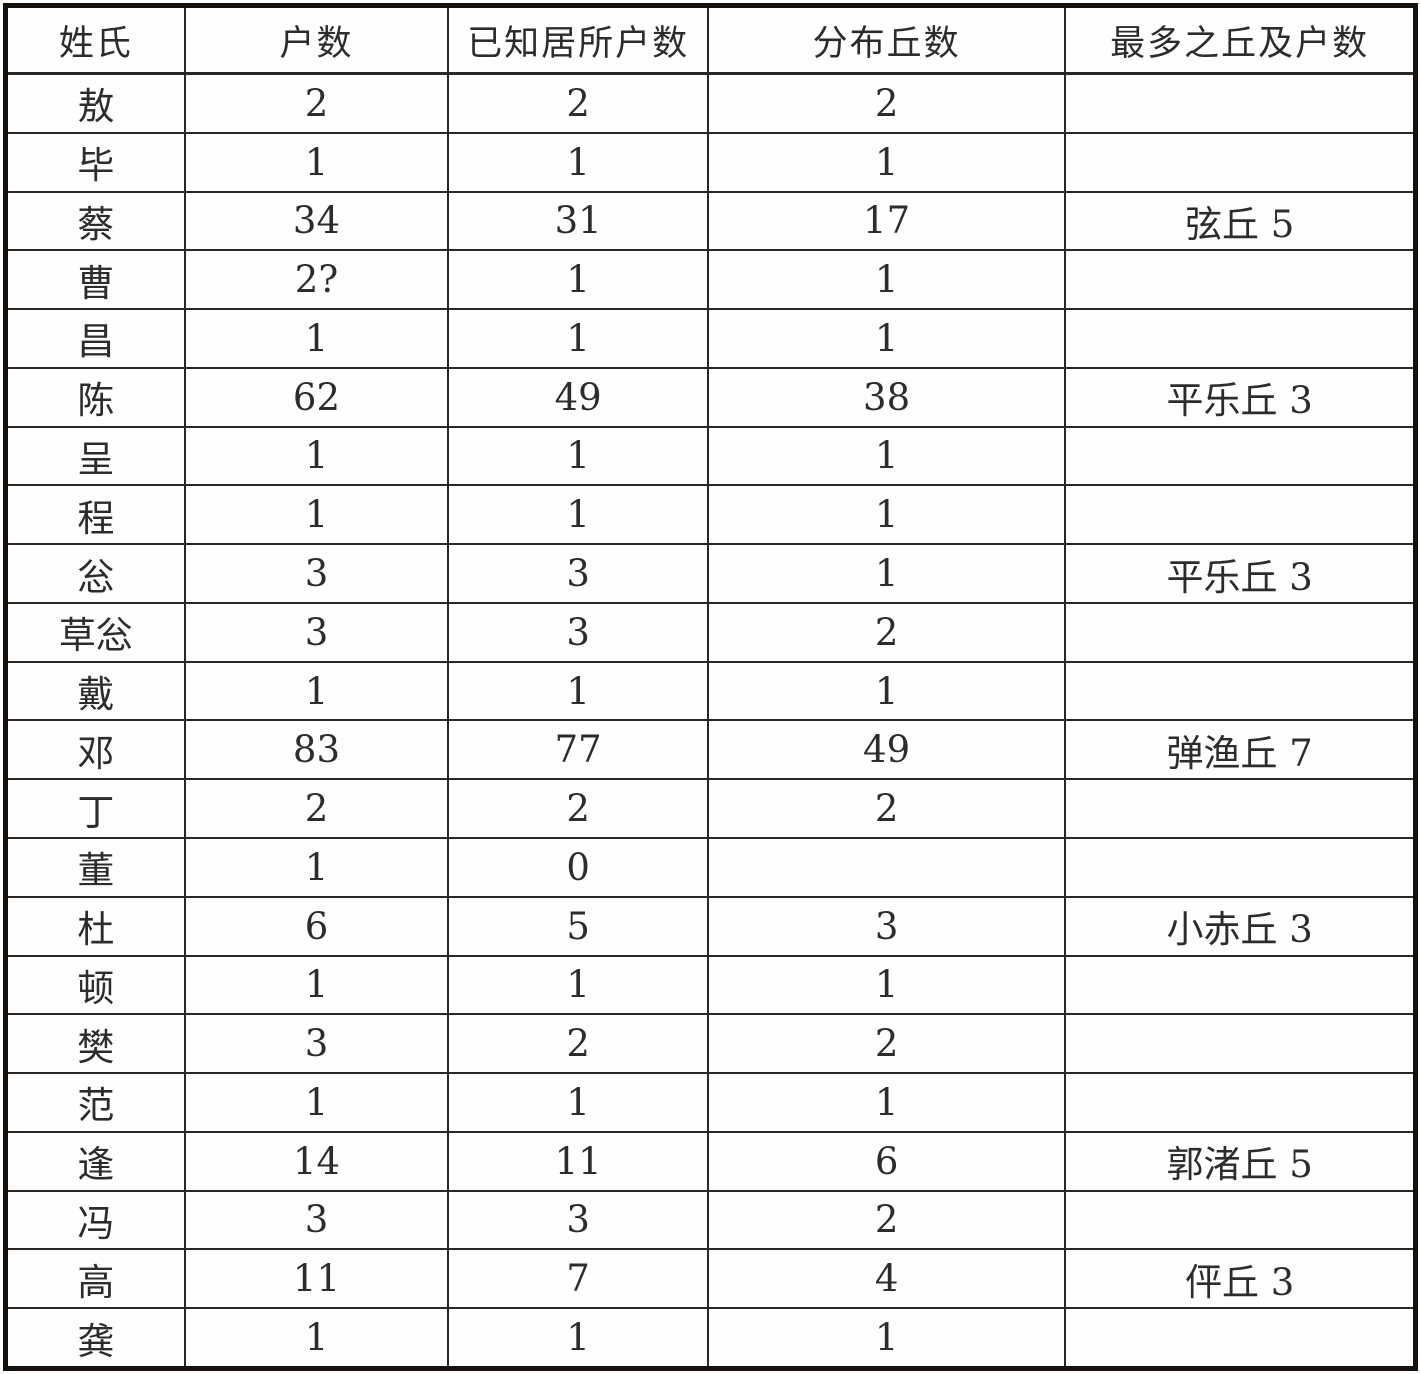  I want to click on table-row: 杜 6 5 3 小赤丘 3, so click(710, 926).